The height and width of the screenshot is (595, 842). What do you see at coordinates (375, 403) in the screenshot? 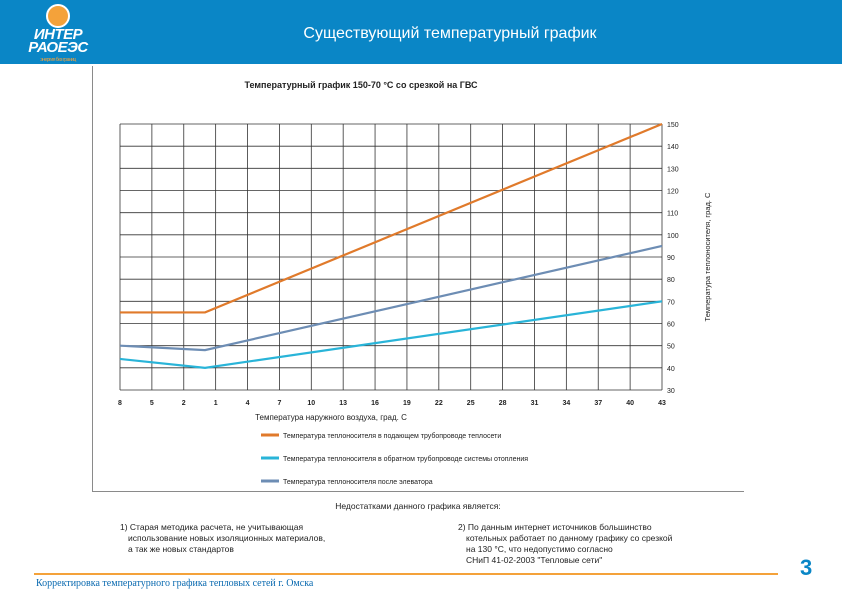
I see `x-tick-label: 16` at bounding box center [375, 403].